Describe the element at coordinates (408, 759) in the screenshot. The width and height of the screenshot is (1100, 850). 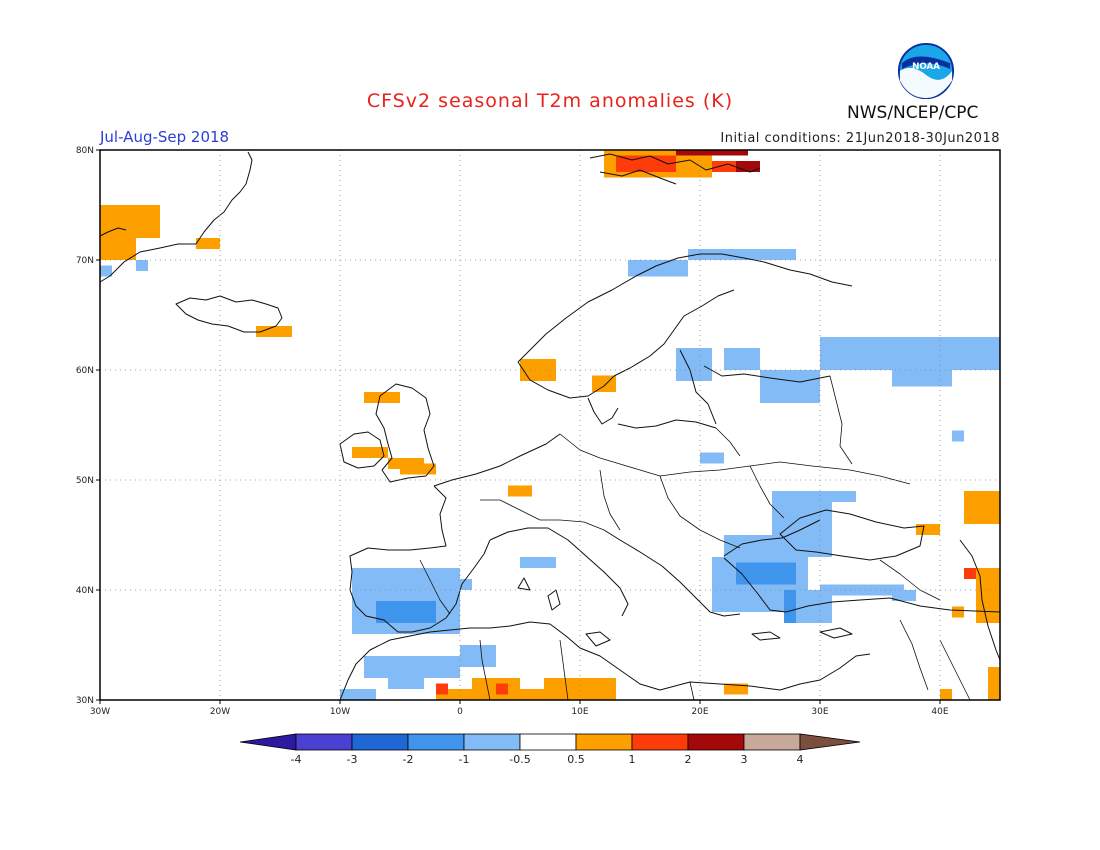
I see `colorbar-label: -2` at that location.